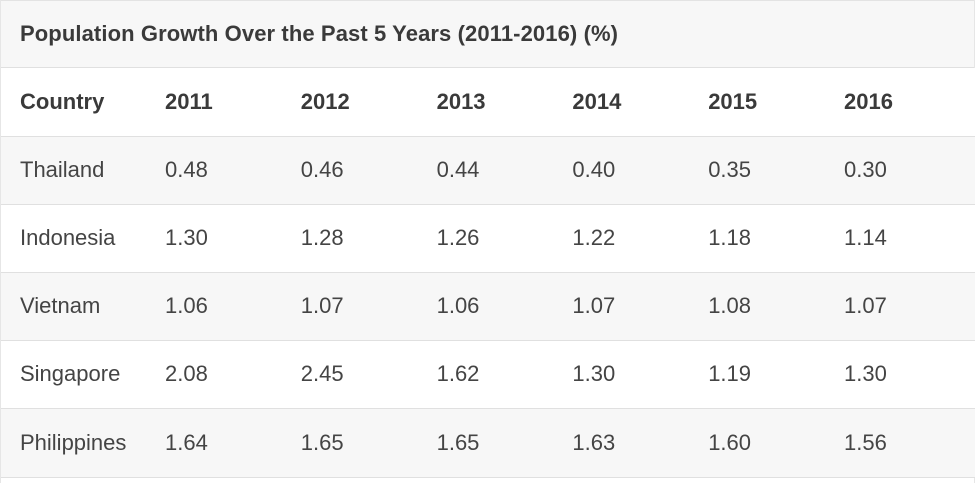 The image size is (975, 483). I want to click on country-cell: Singapore, so click(83, 374).